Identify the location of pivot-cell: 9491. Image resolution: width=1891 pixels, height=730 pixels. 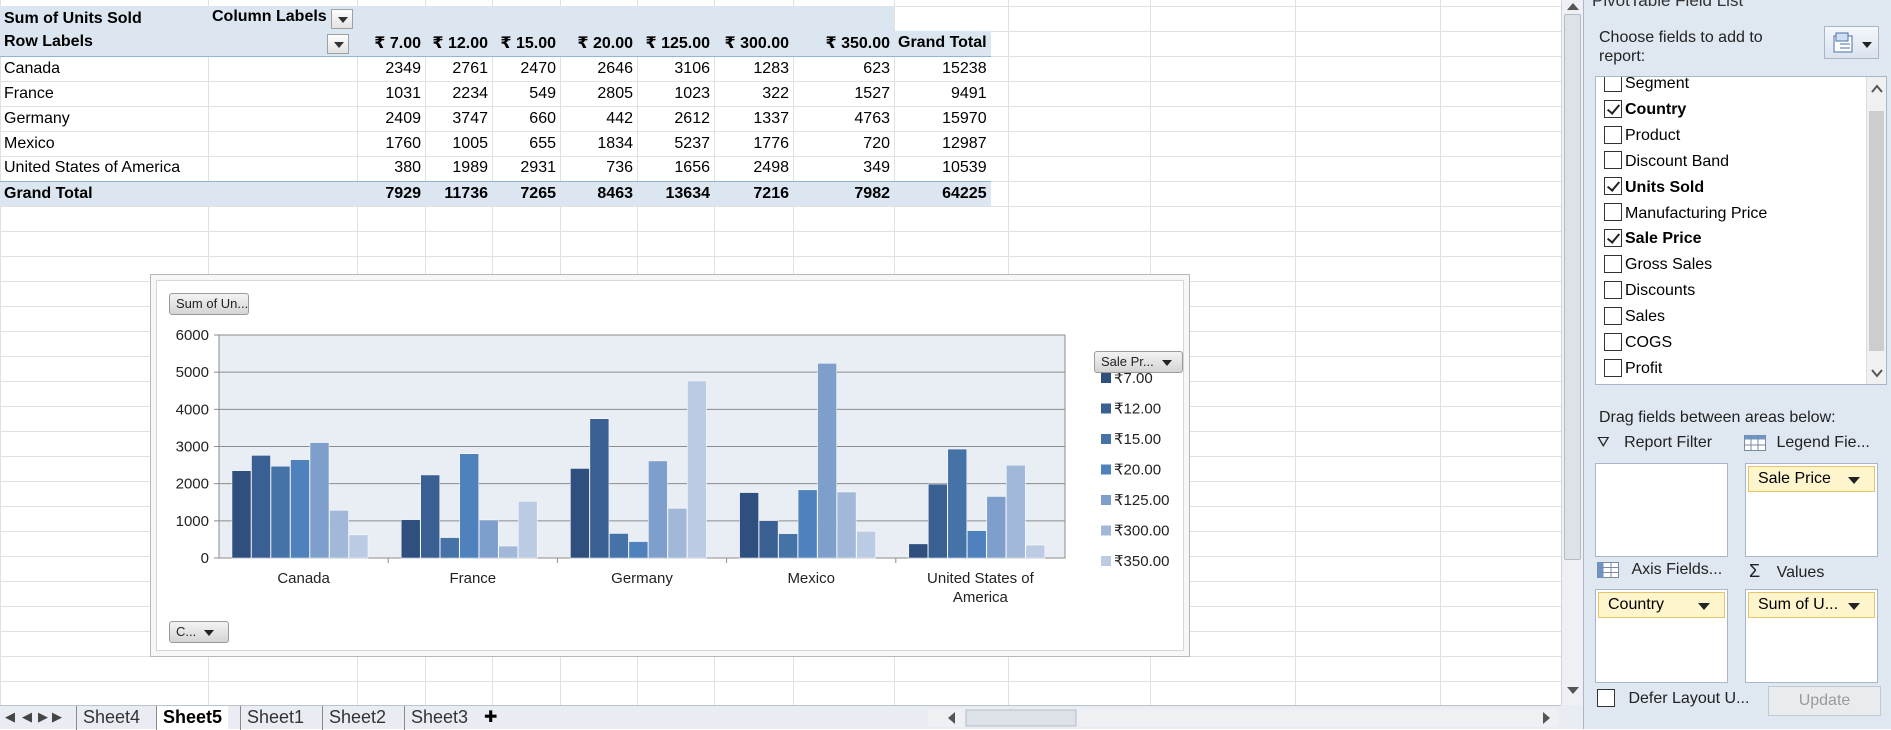
(969, 93).